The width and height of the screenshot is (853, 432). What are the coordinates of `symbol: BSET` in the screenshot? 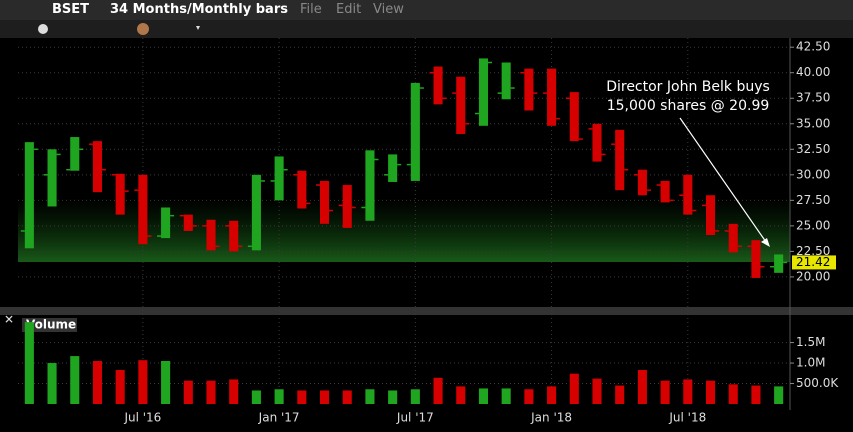 It's located at (71, 9).